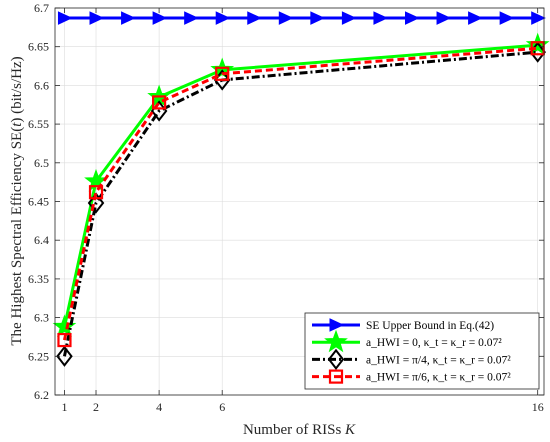 The width and height of the screenshot is (550, 442). What do you see at coordinates (438, 360) in the screenshot?
I see `legend-label: a_HWI = π/4, κ_t = κ_r = 0.07²` at bounding box center [438, 360].